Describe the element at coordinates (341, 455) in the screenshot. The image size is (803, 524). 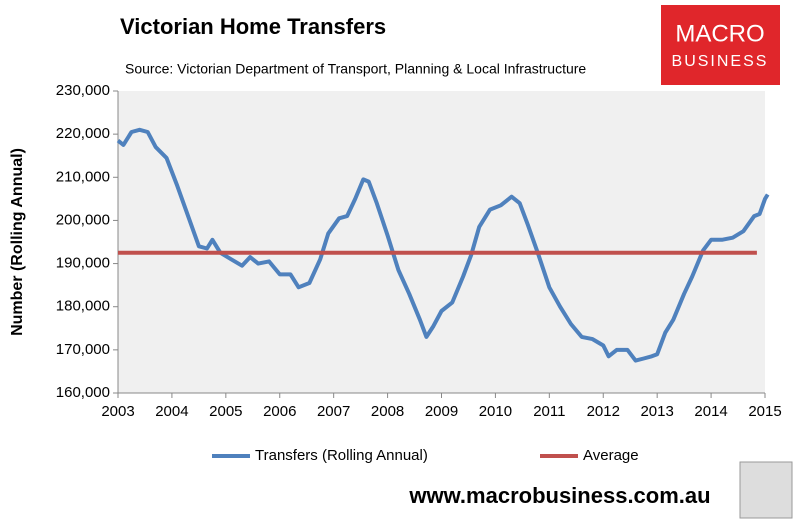
I see `legend-label: Transfers (Rolling Annual)` at that location.